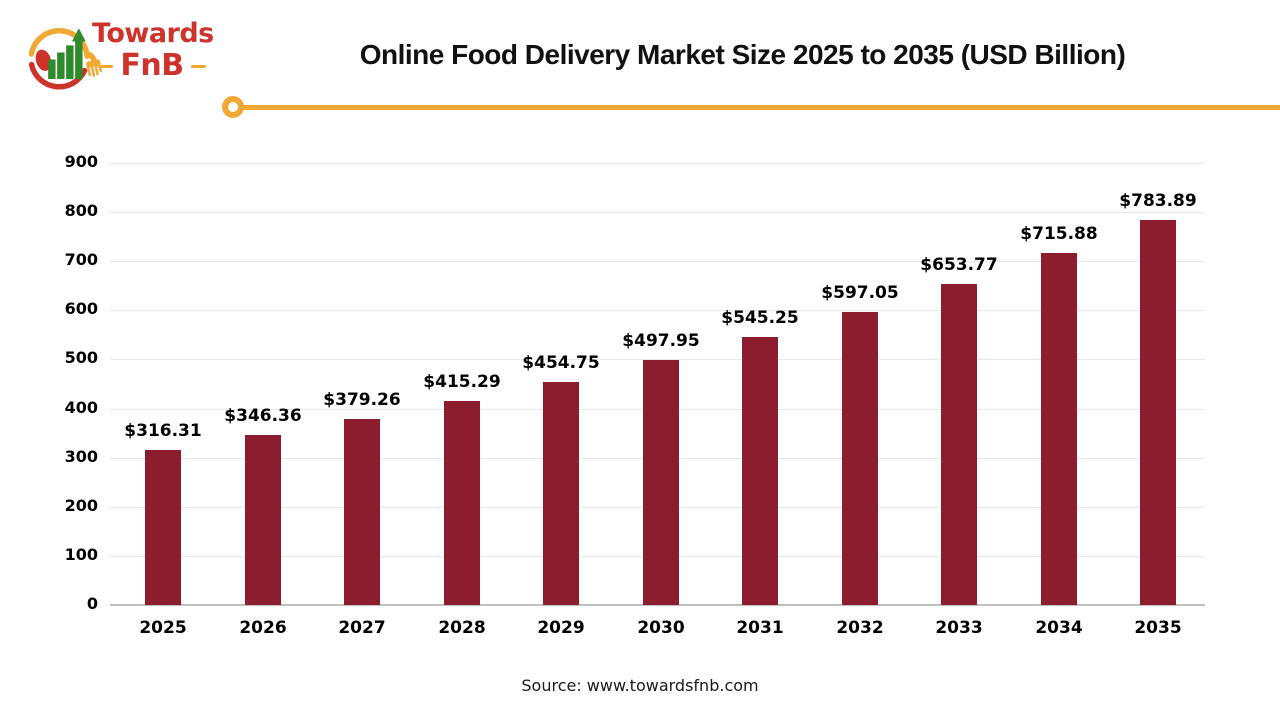  What do you see at coordinates (233, 107) in the screenshot?
I see `divider-ring-icon` at bounding box center [233, 107].